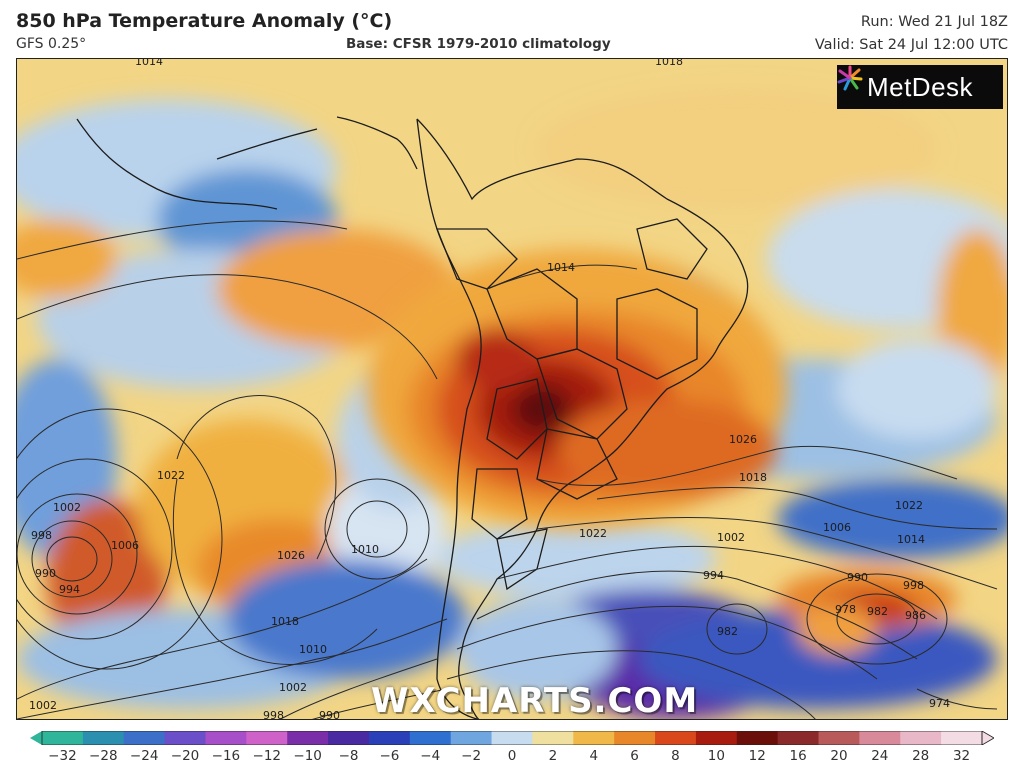 The image size is (1024, 784). I want to click on colorbar-max-arrow, so click(987, 738).